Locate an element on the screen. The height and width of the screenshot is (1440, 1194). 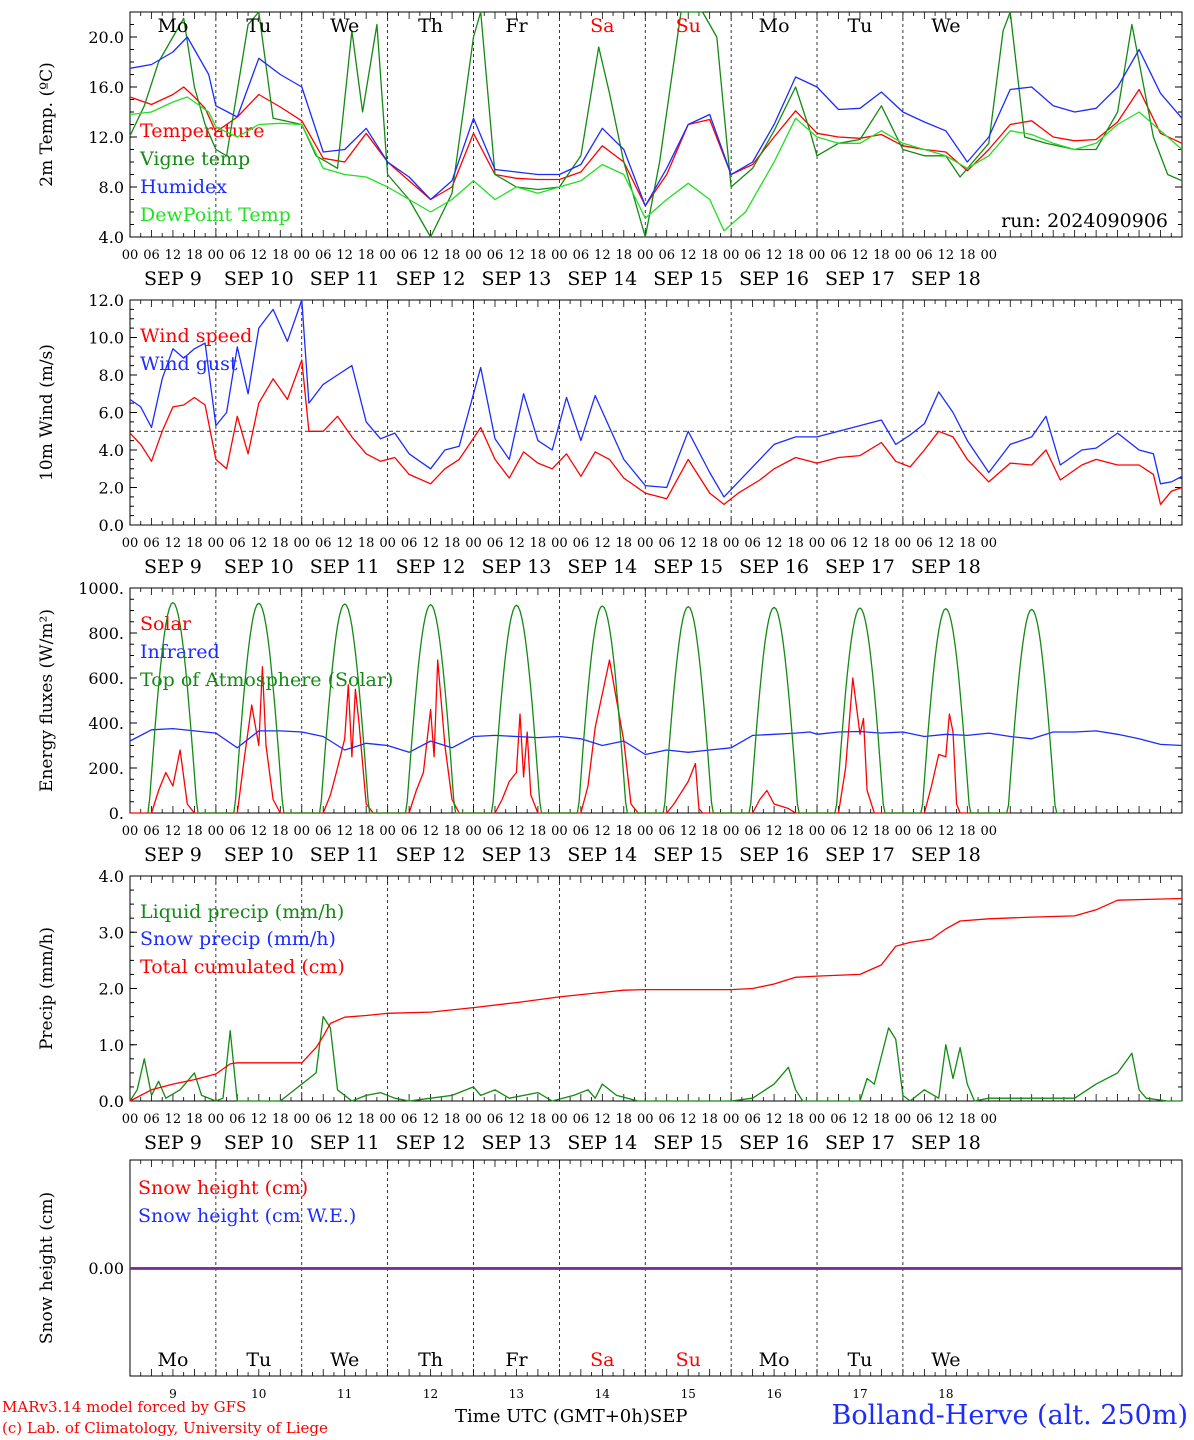
y-tick-label: 6.0 is located at coordinates (111, 413).